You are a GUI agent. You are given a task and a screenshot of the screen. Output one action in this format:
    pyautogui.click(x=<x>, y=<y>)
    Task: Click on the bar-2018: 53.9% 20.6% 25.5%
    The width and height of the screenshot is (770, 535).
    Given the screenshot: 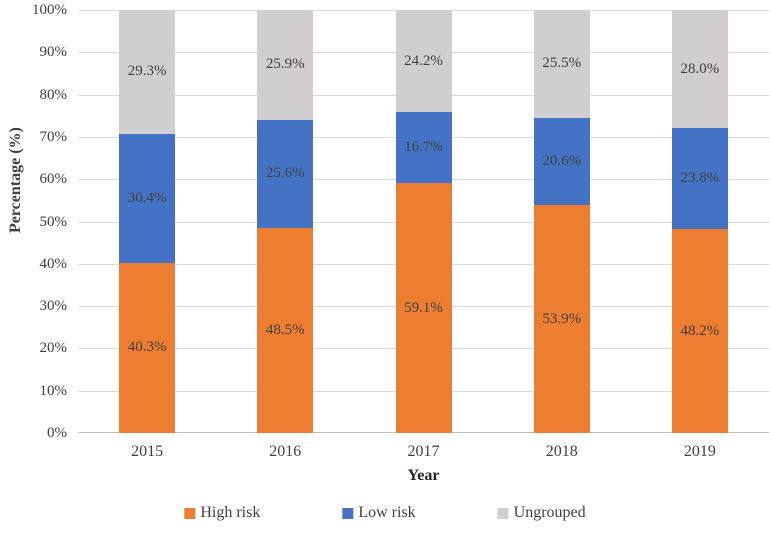 What is the action you would take?
    pyautogui.click(x=561, y=221)
    